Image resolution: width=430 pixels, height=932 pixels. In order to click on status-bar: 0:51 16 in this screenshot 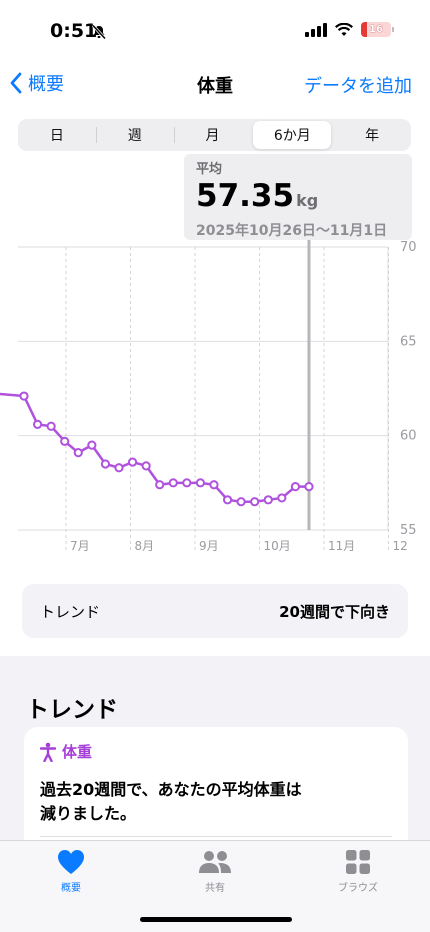, I will do `click(215, 31)`.